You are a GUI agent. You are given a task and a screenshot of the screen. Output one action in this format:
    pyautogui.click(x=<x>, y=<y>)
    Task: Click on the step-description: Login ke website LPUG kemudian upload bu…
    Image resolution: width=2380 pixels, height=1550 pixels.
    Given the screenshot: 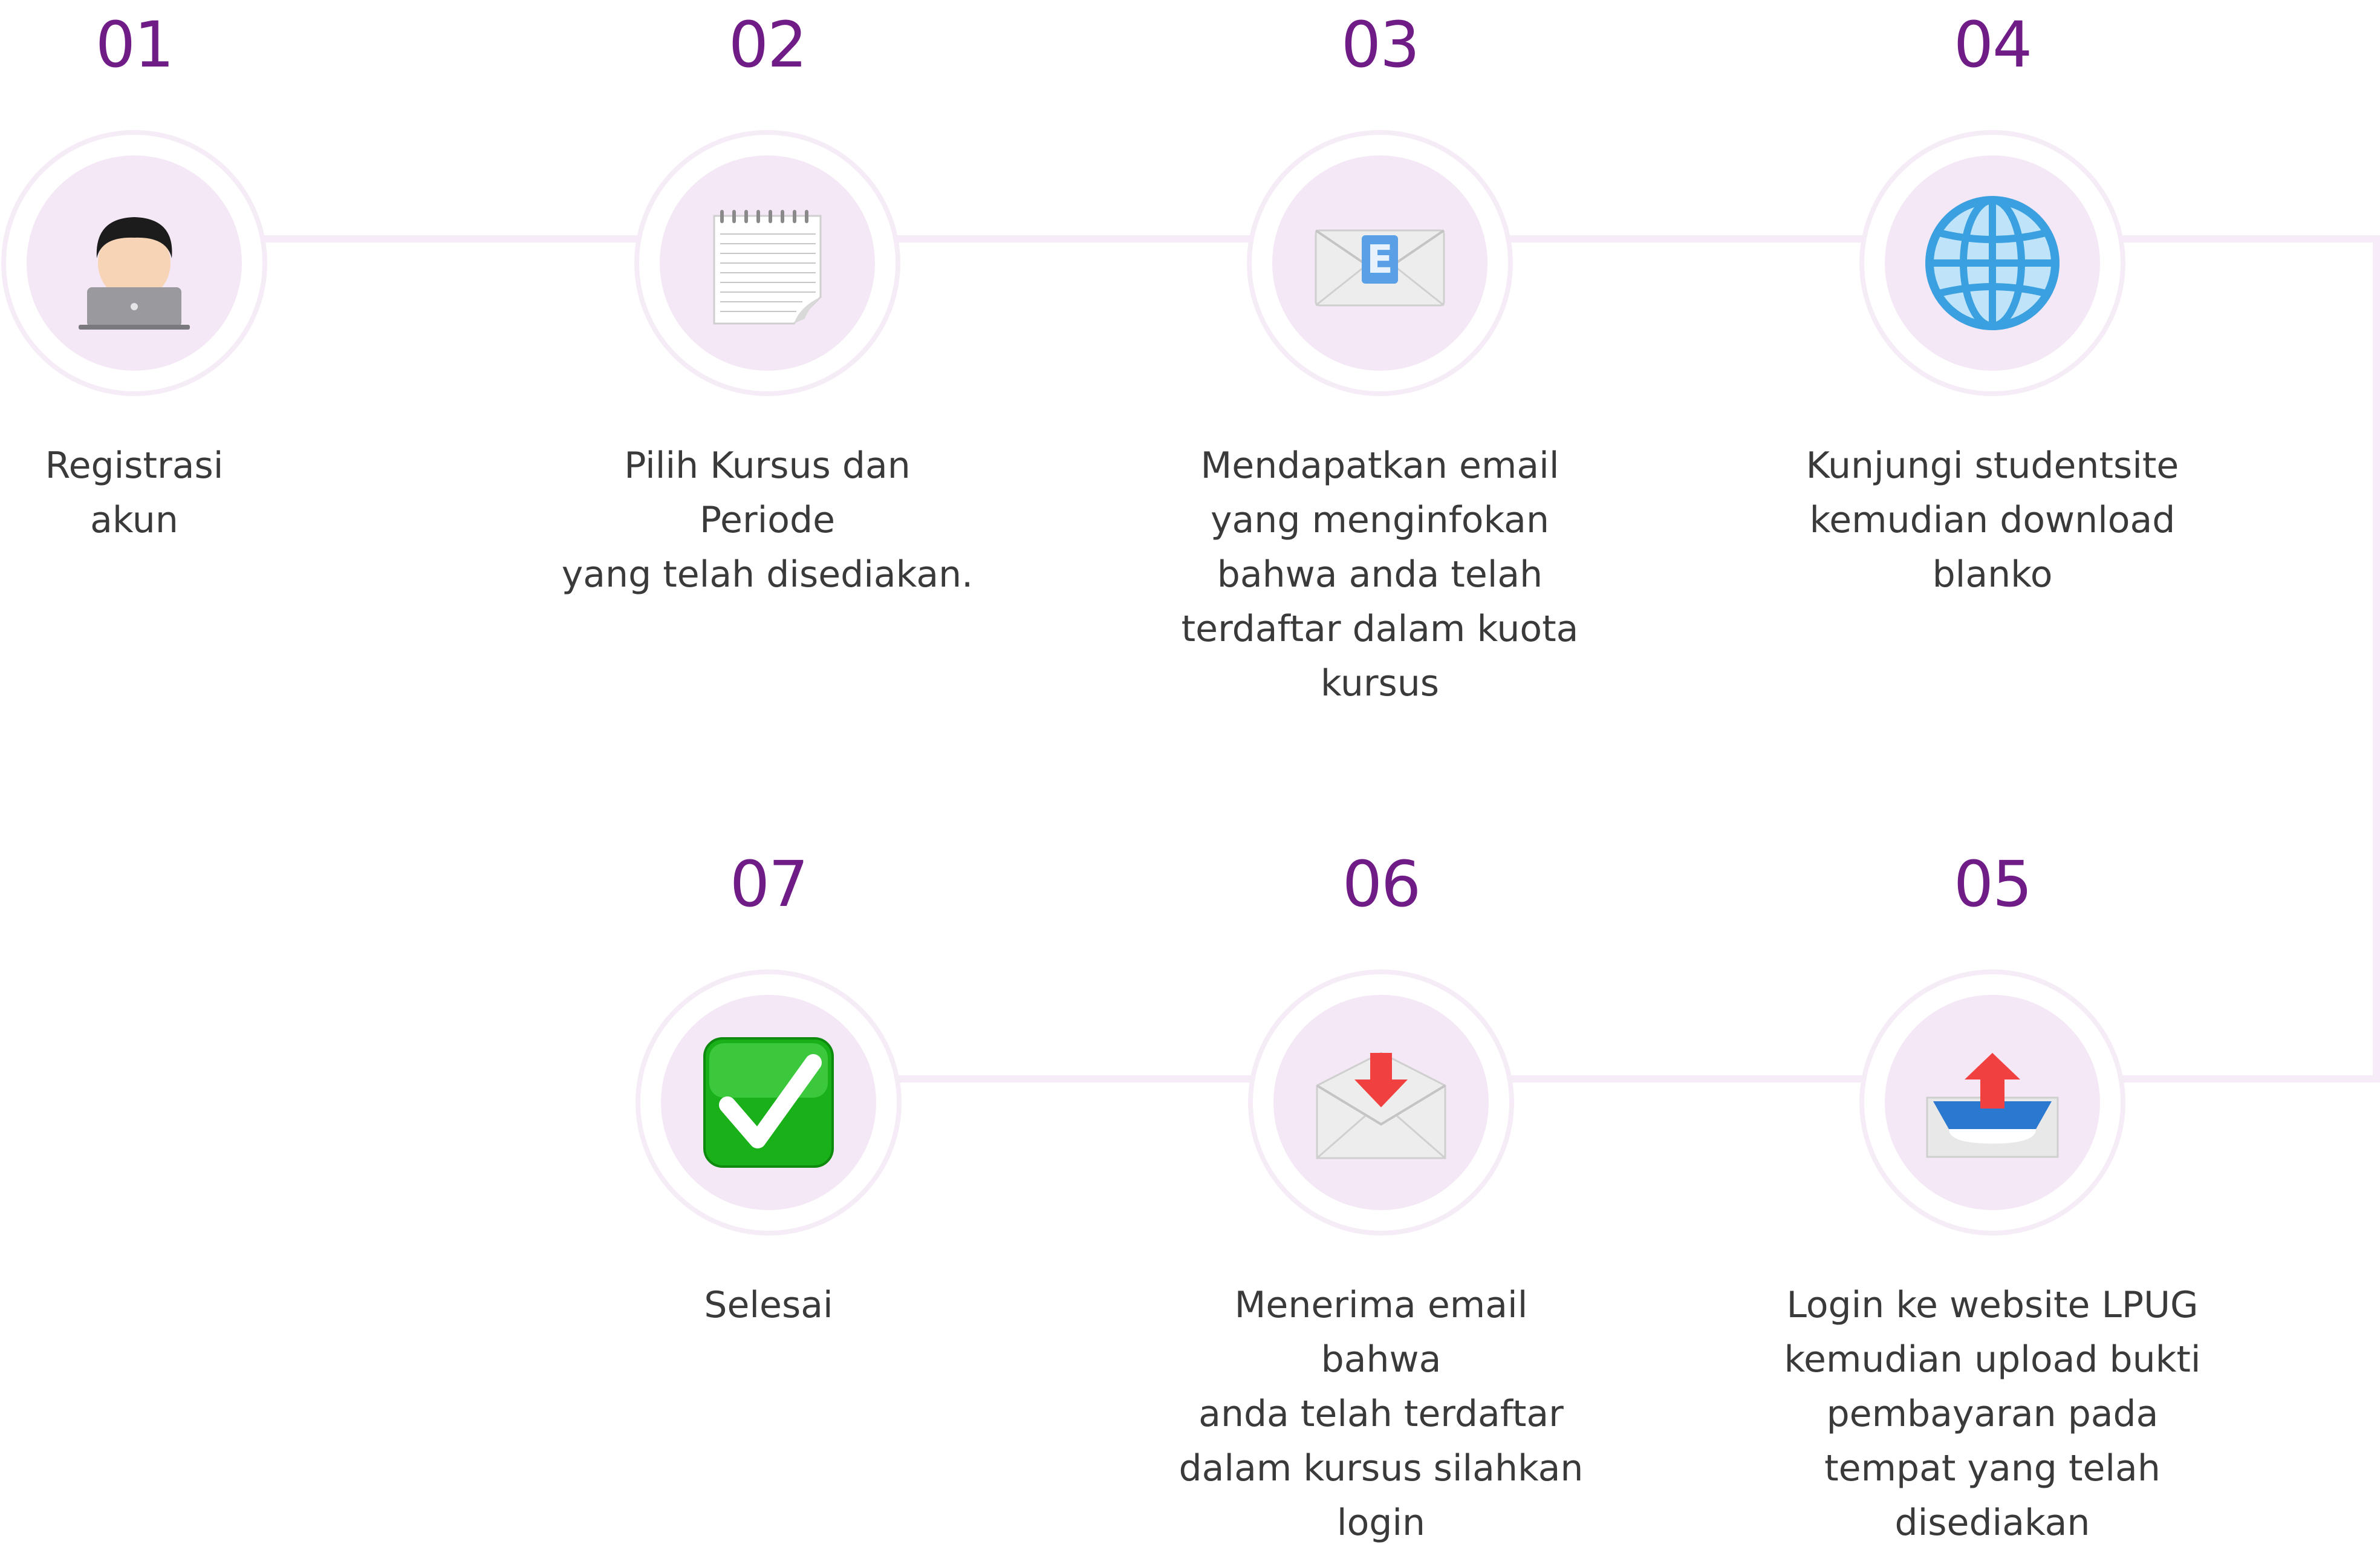 What is the action you would take?
    pyautogui.click(x=1992, y=1414)
    